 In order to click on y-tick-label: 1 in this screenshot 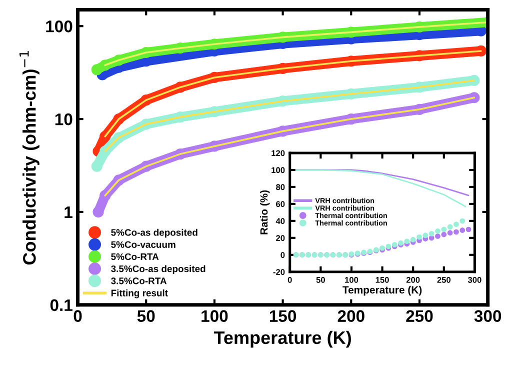, I will do `click(68, 212)`.